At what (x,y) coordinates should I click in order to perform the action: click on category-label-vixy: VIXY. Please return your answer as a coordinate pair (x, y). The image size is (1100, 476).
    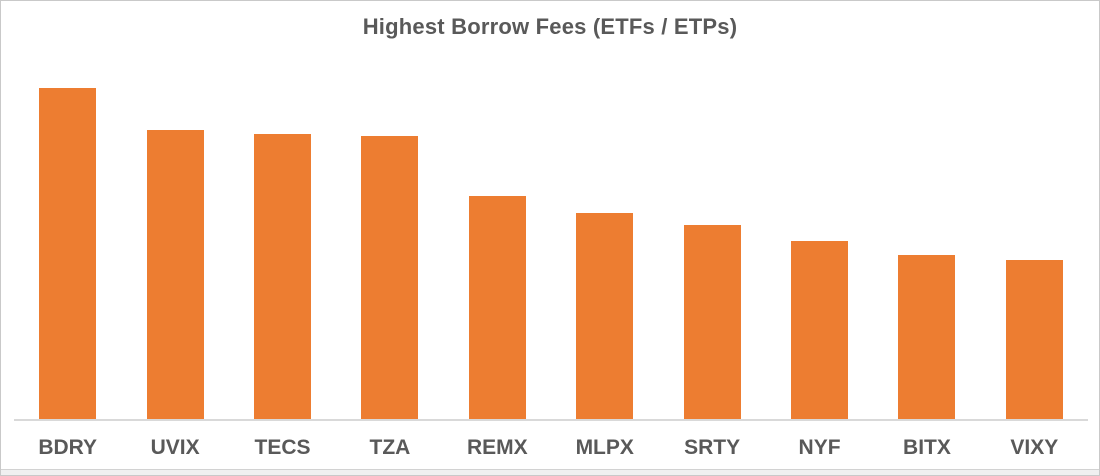
    Looking at the image, I should click on (1034, 447).